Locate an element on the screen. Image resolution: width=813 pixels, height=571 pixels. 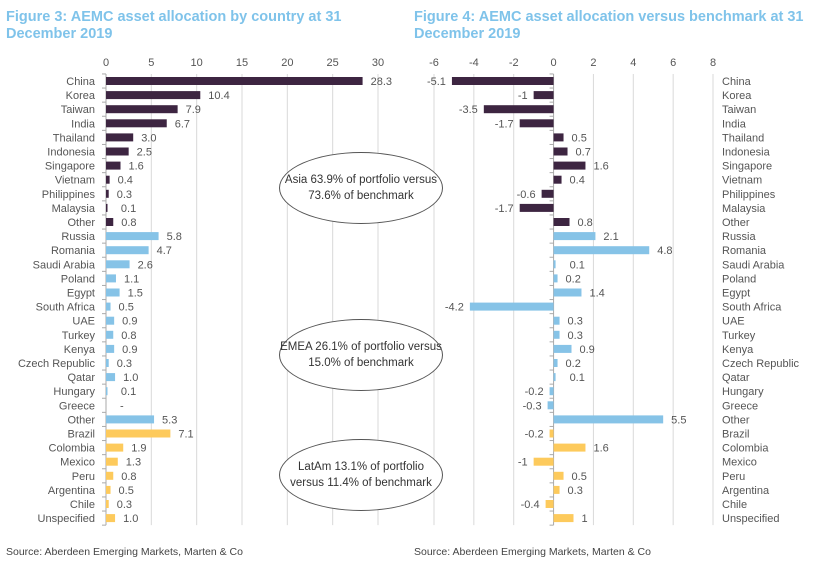
c0-data-label: 28.3 is located at coordinates (381, 82).